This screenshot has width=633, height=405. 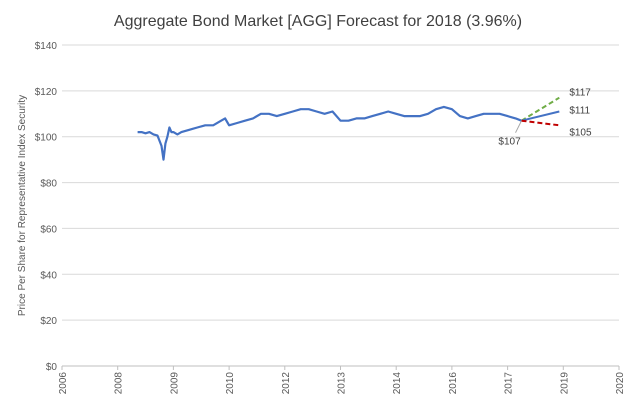 What do you see at coordinates (540, 116) in the screenshot?
I see `forecast-mid-line` at bounding box center [540, 116].